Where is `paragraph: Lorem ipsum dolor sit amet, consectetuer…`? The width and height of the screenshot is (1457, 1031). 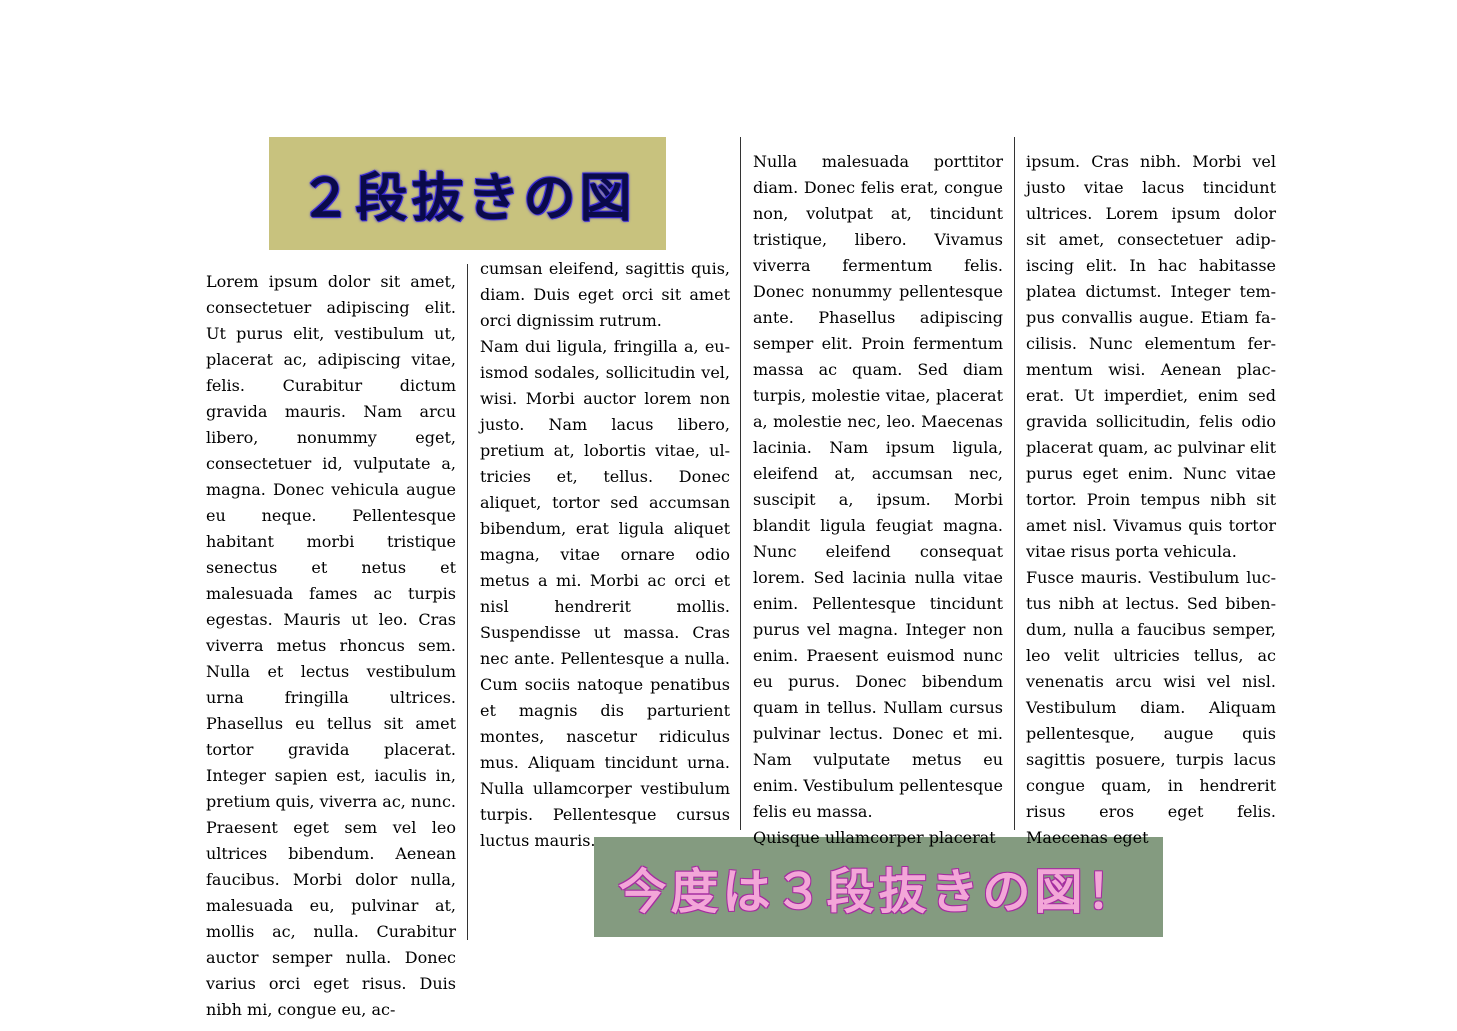
paragraph: Lorem ipsum dolor sit amet, consectetuer… is located at coordinates (331, 645).